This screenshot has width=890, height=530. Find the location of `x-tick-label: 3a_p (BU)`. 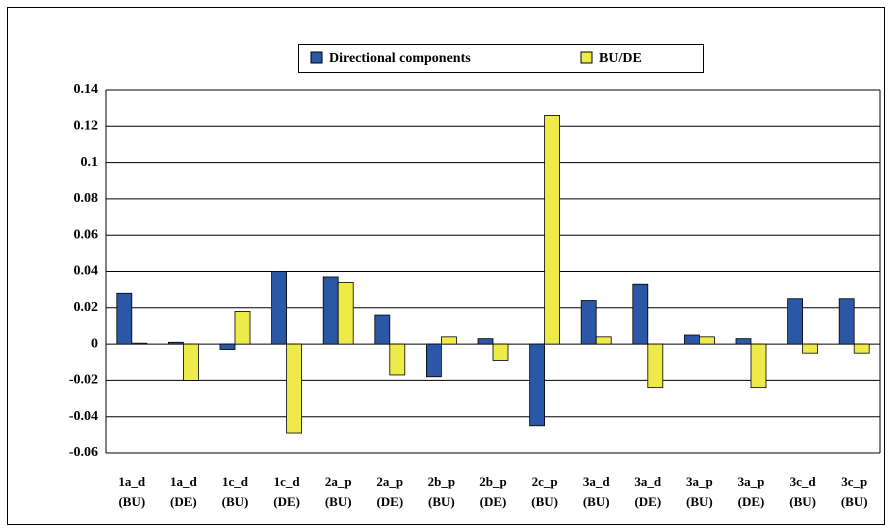

x-tick-label: 3a_p (BU) is located at coordinates (699, 491).